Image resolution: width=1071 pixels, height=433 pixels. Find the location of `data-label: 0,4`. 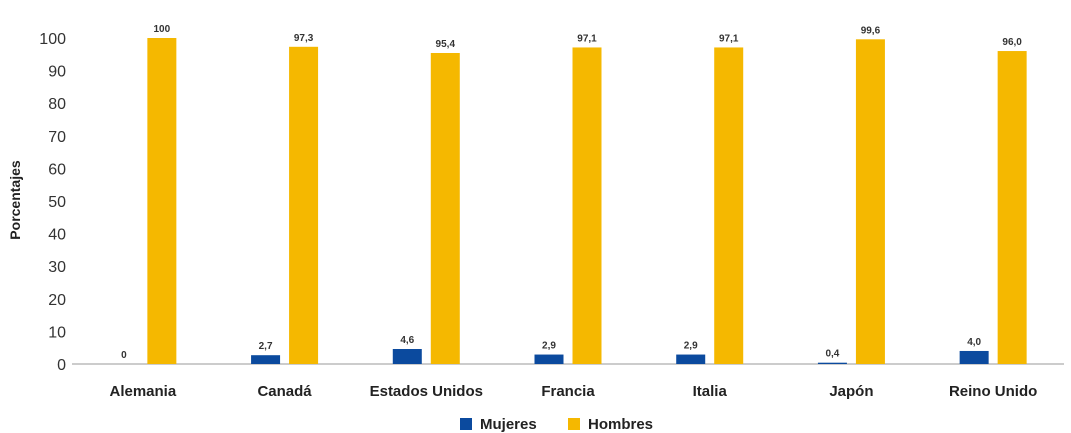

data-label: 0,4 is located at coordinates (832, 354).